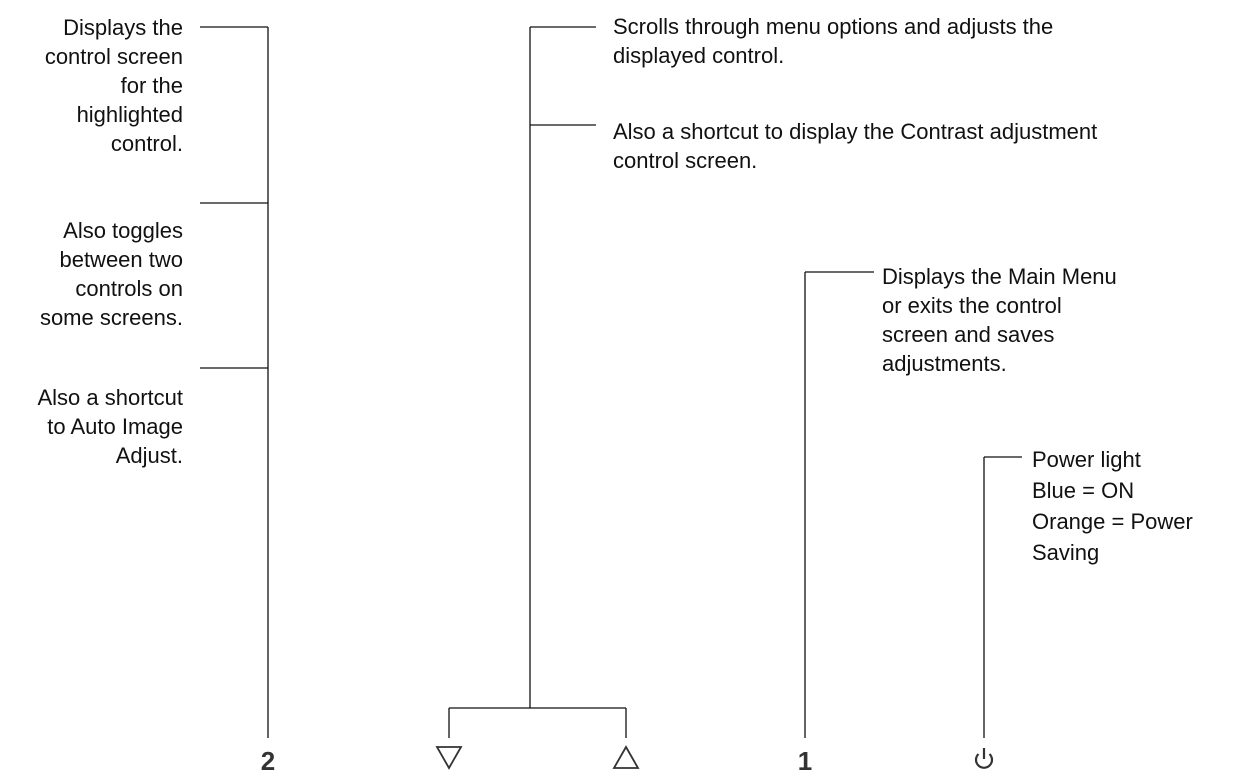 This screenshot has width=1239, height=783. What do you see at coordinates (805, 761) in the screenshot?
I see `button-1: 1` at bounding box center [805, 761].